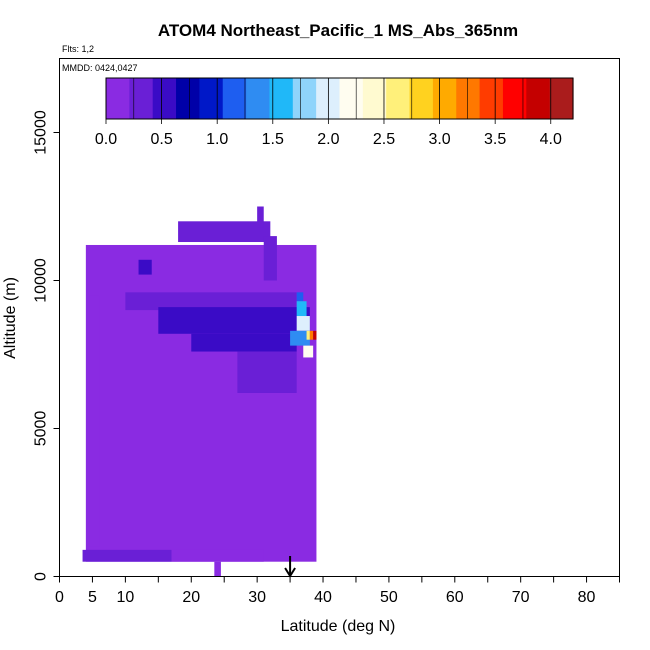  Describe the element at coordinates (41, 429) in the screenshot. I see `y-tick-label: 5000` at that location.